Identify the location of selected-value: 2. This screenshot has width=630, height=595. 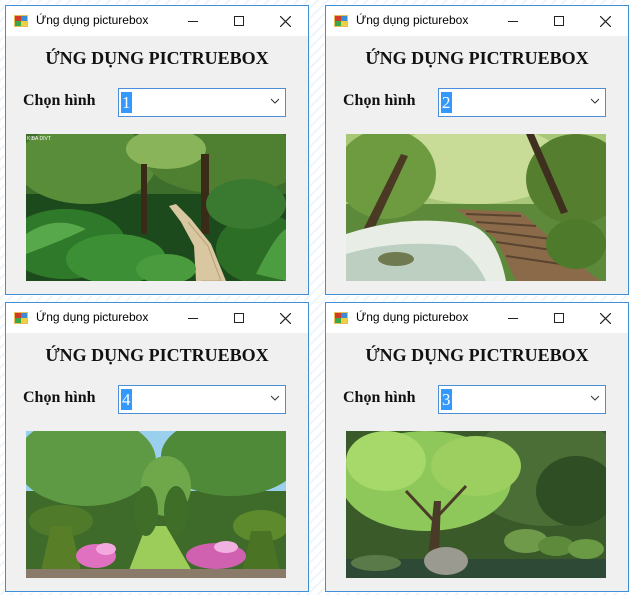
(446, 102).